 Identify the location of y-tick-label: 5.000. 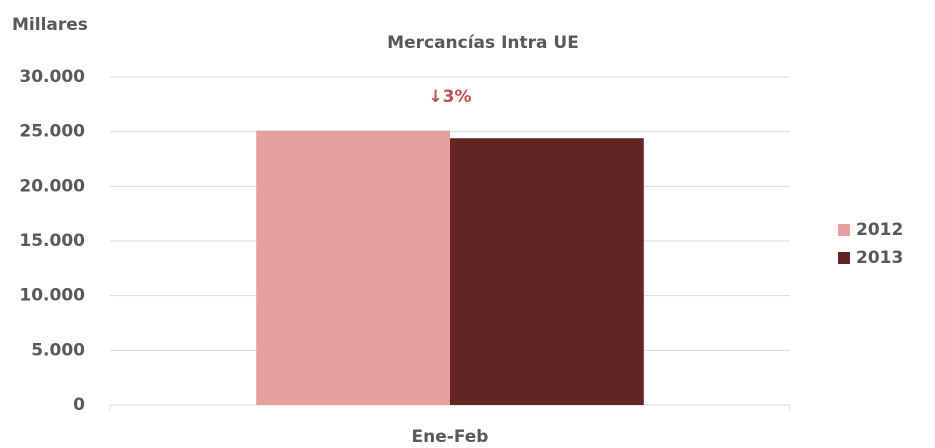
(58, 350).